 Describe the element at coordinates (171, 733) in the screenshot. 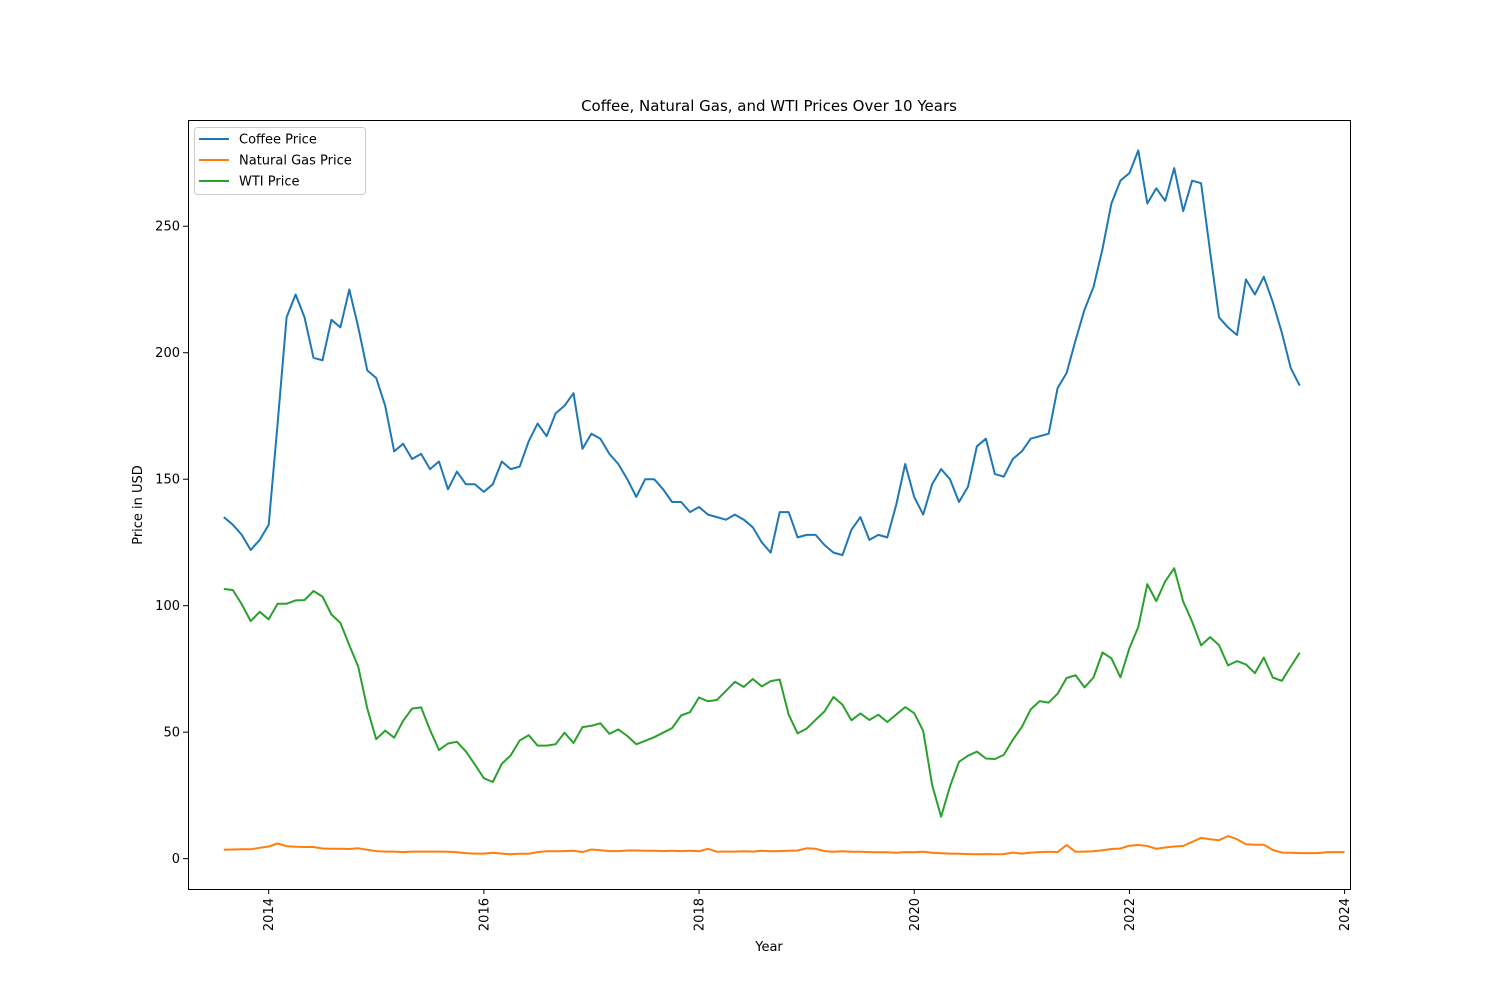

I see `y-tick-label: 50` at that location.